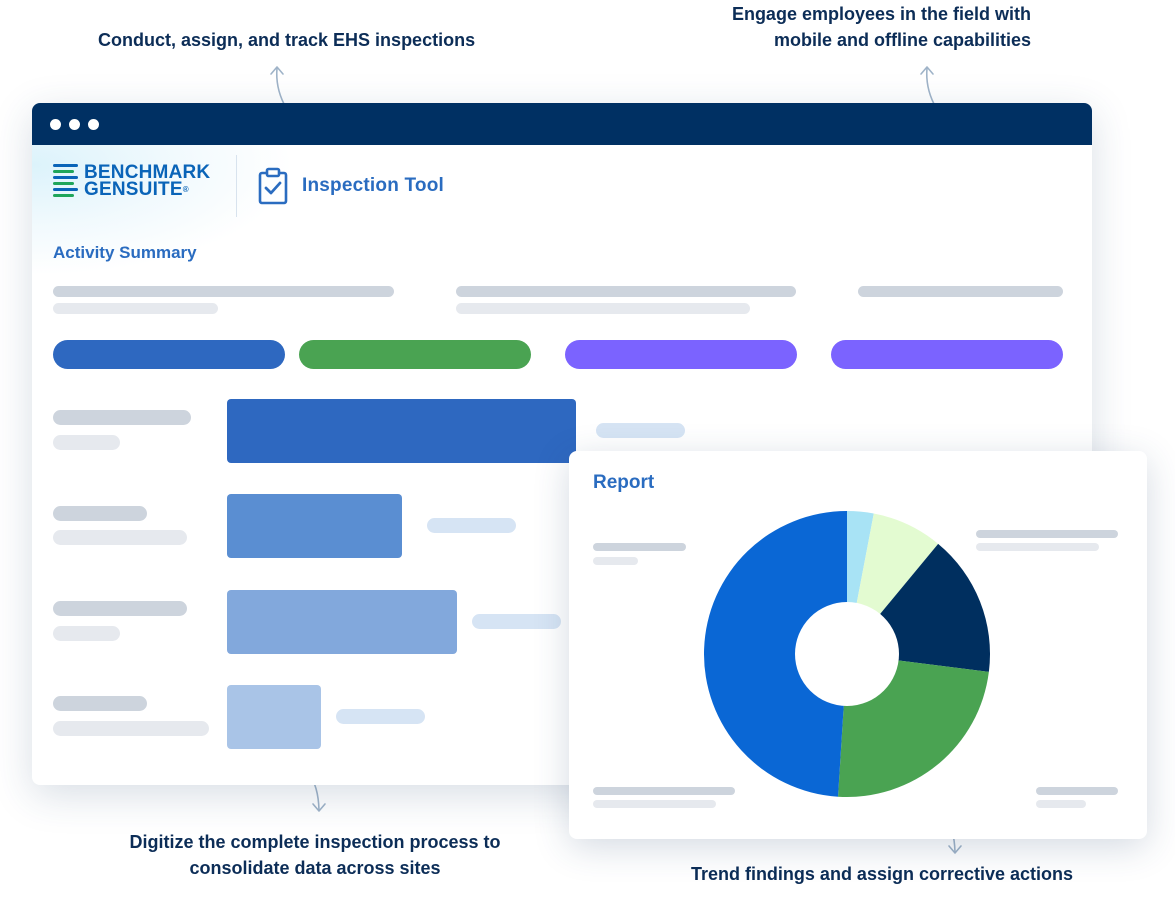 This screenshot has width=1175, height=899. I want to click on arrow-up-right-icon, so click(927, 85).